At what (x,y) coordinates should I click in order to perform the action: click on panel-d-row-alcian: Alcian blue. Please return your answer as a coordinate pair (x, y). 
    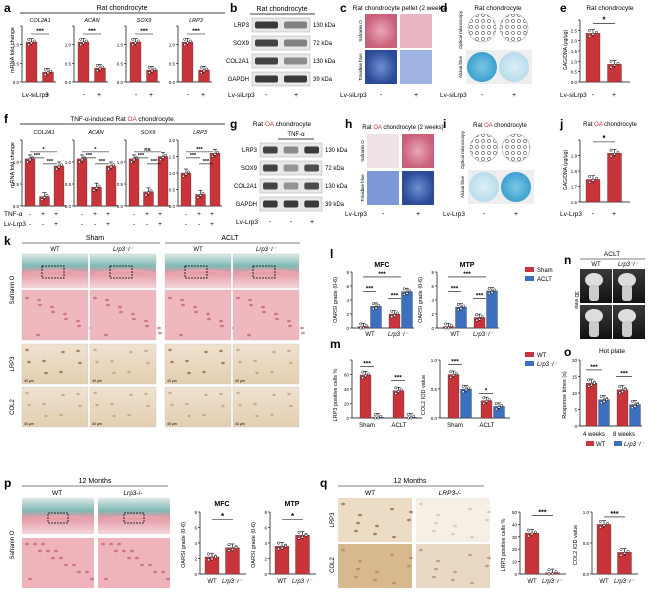
    Looking at the image, I should click on (460, 66).